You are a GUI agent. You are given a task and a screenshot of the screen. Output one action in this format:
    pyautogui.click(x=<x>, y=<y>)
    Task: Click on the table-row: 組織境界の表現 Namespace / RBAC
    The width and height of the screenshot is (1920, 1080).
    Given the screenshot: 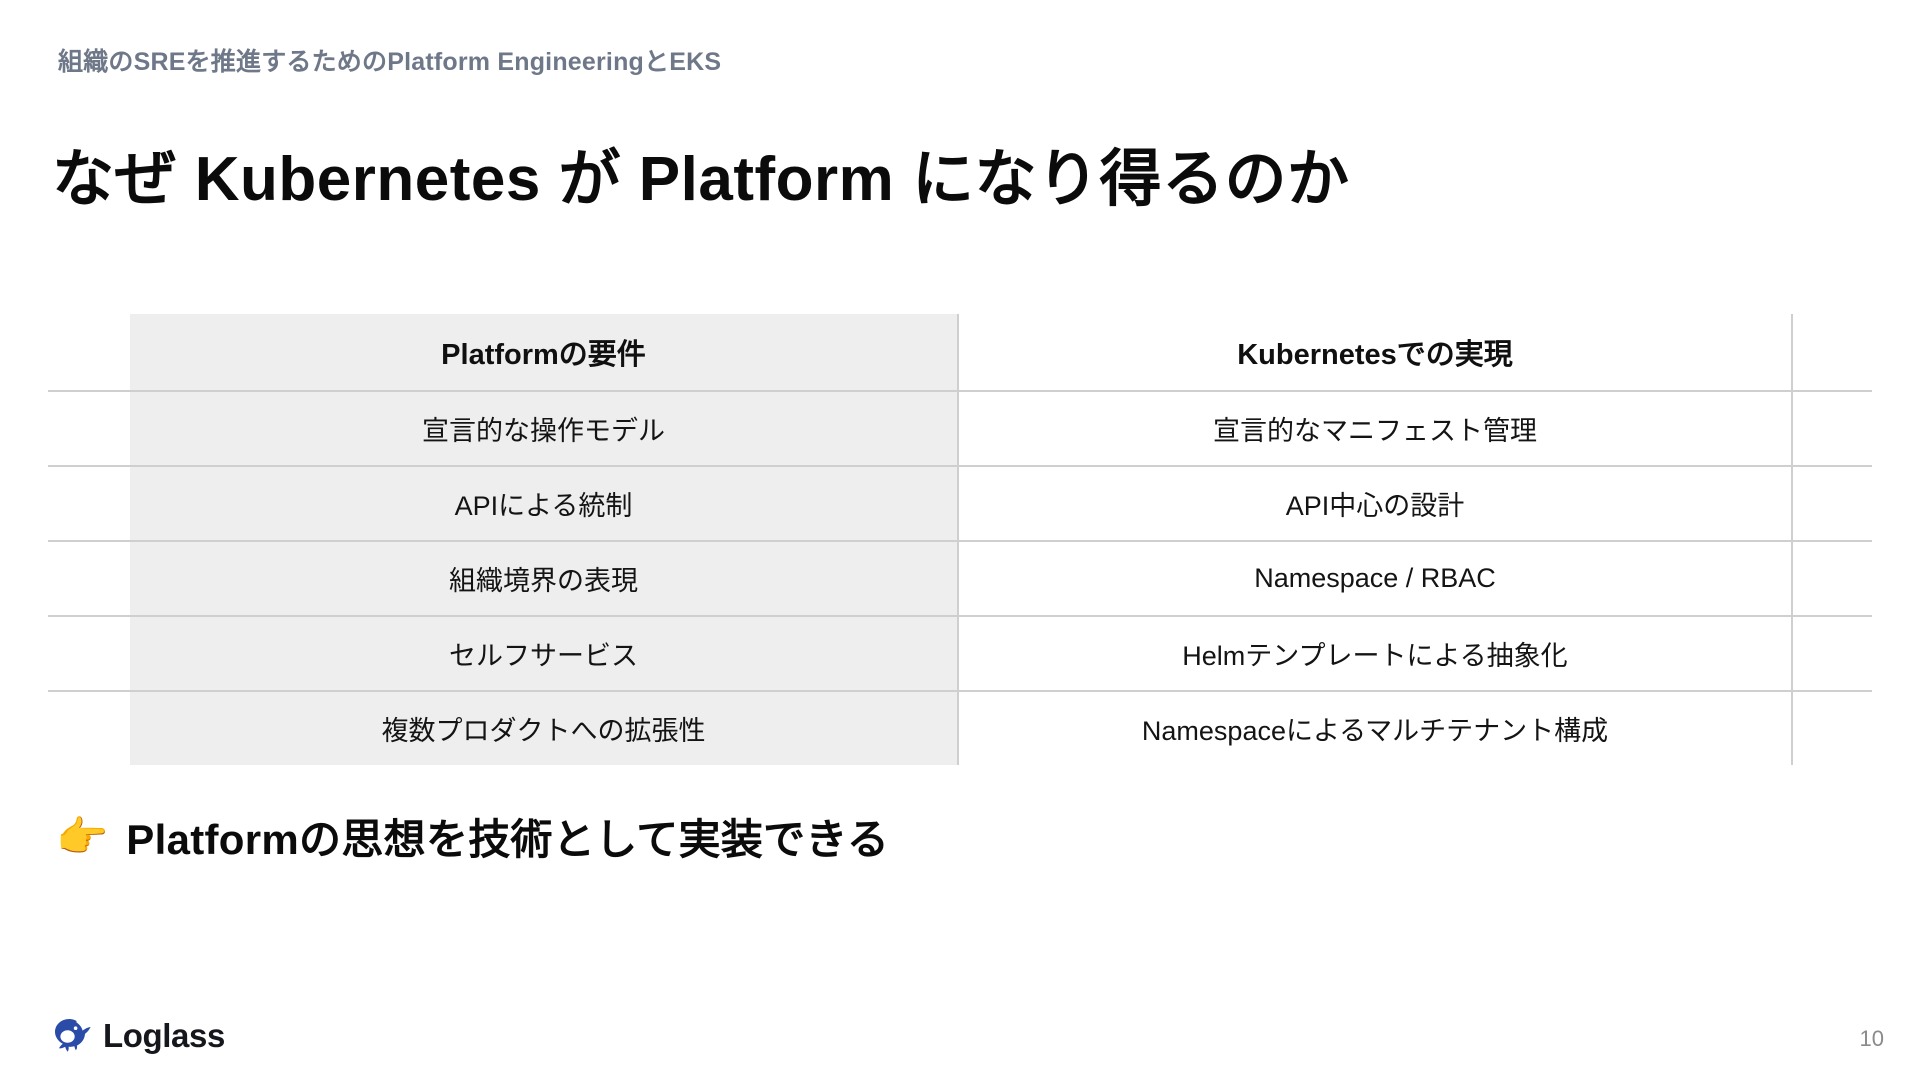 What is the action you would take?
    pyautogui.click(x=960, y=578)
    